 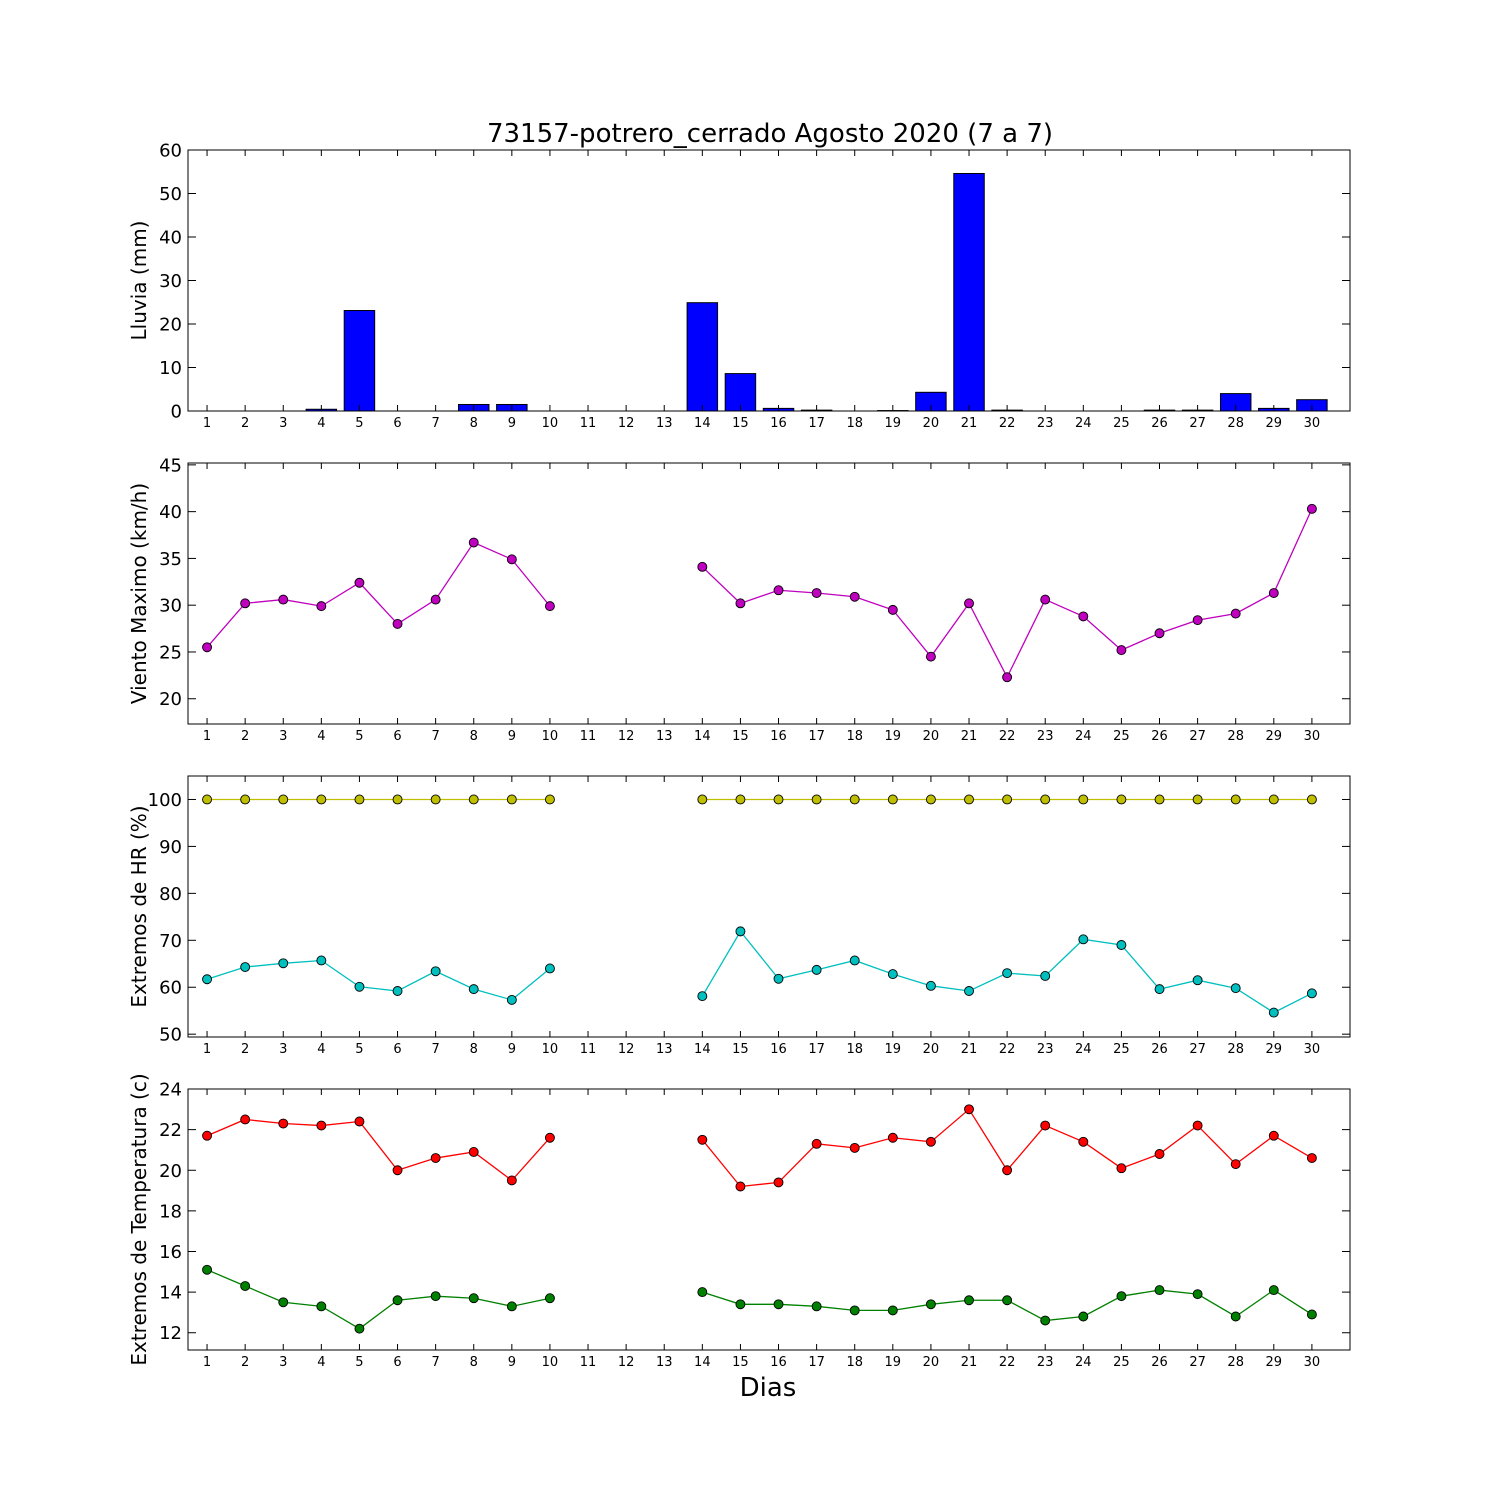 What do you see at coordinates (550, 1362) in the screenshot?
I see `x-tick-label: 10` at bounding box center [550, 1362].